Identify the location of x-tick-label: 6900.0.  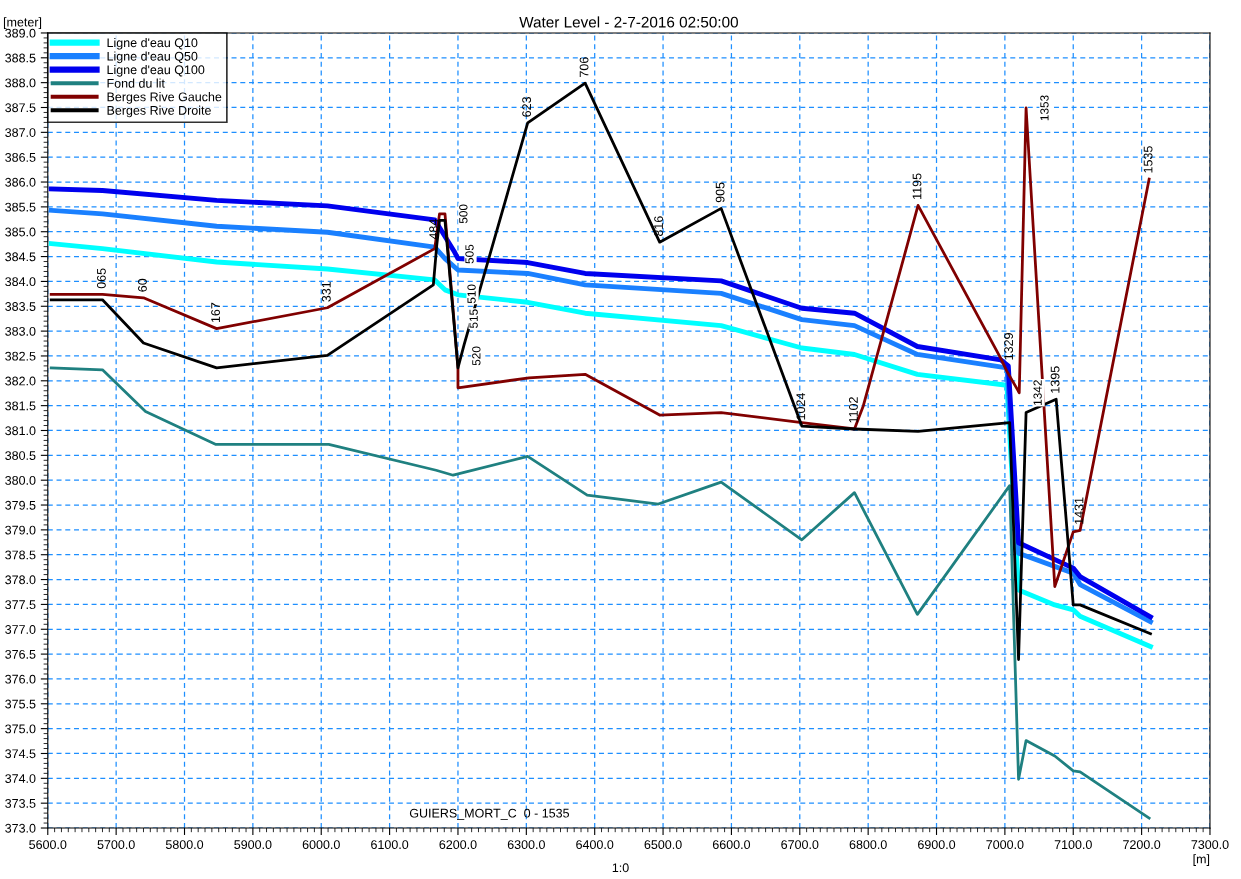
(937, 845).